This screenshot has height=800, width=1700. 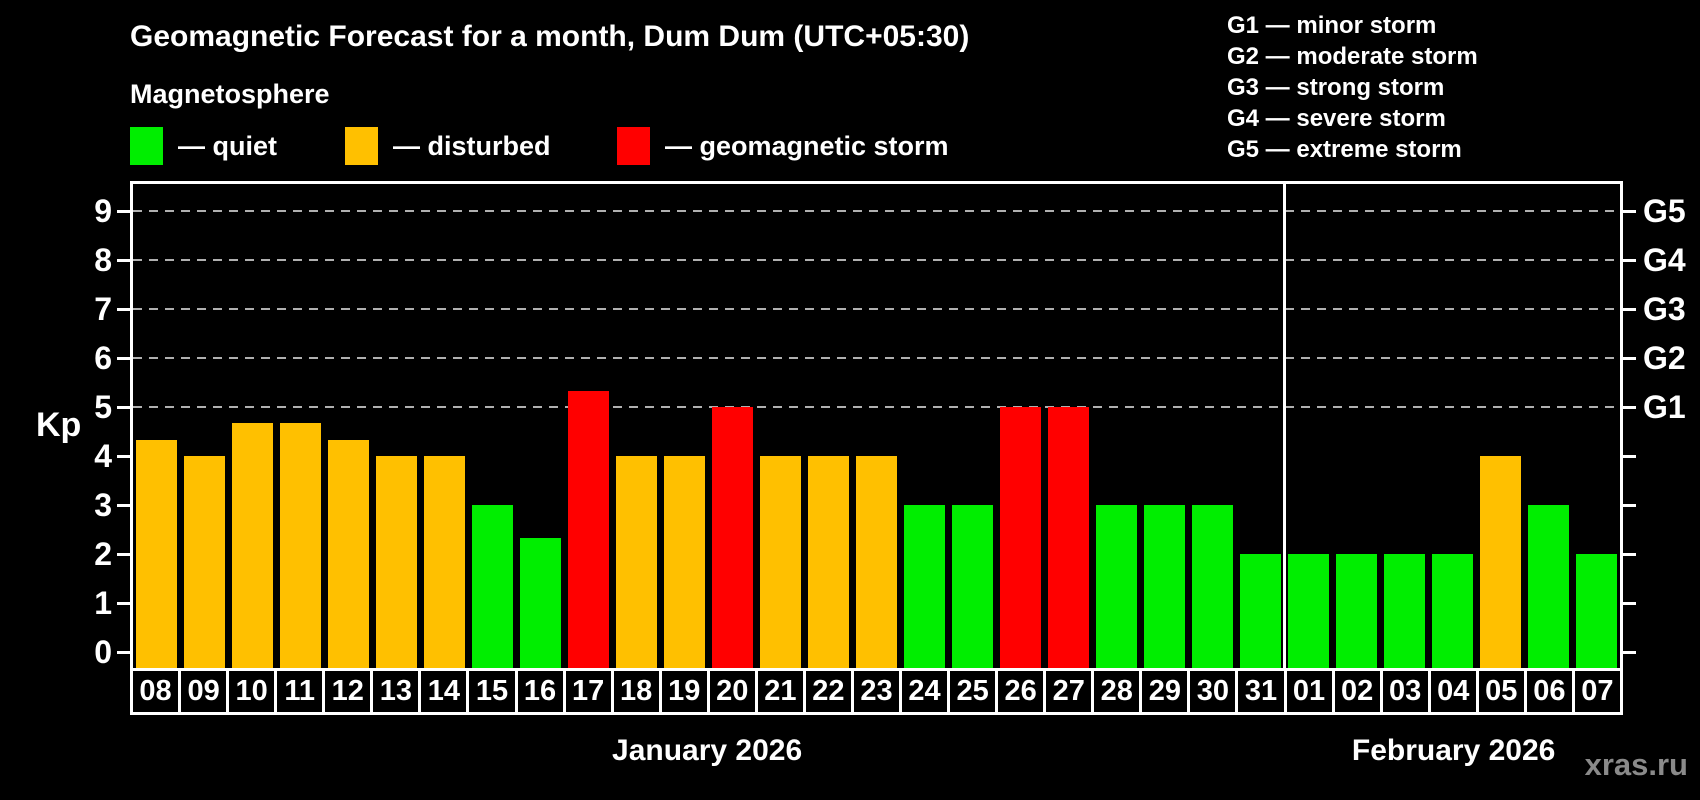 What do you see at coordinates (538, 691) in the screenshot?
I see `day-label-16: 16` at bounding box center [538, 691].